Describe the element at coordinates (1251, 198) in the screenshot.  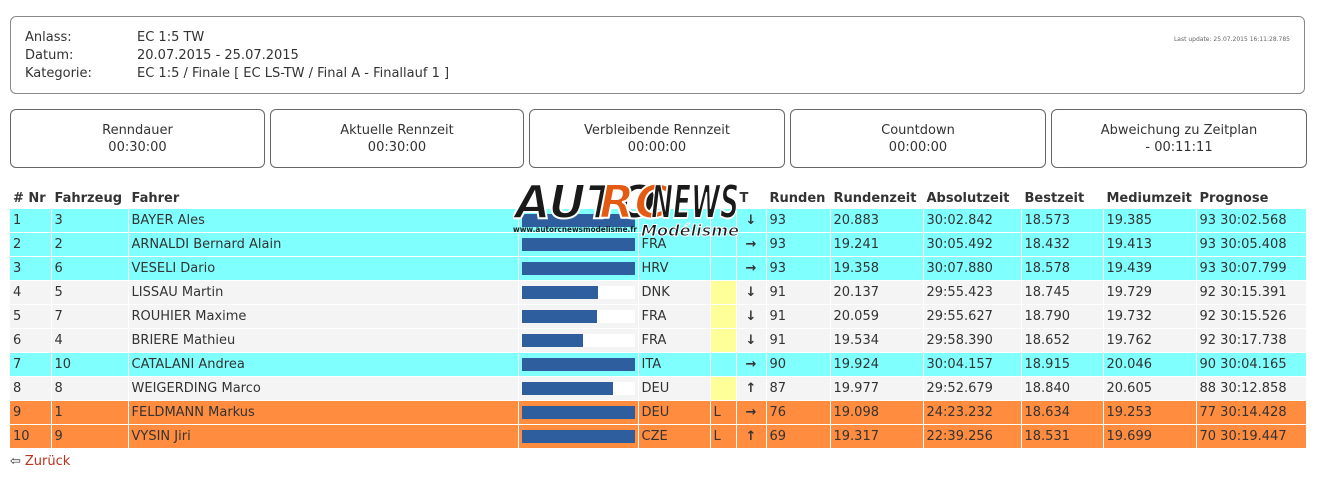
I see `col-prognose: Prognose` at that location.